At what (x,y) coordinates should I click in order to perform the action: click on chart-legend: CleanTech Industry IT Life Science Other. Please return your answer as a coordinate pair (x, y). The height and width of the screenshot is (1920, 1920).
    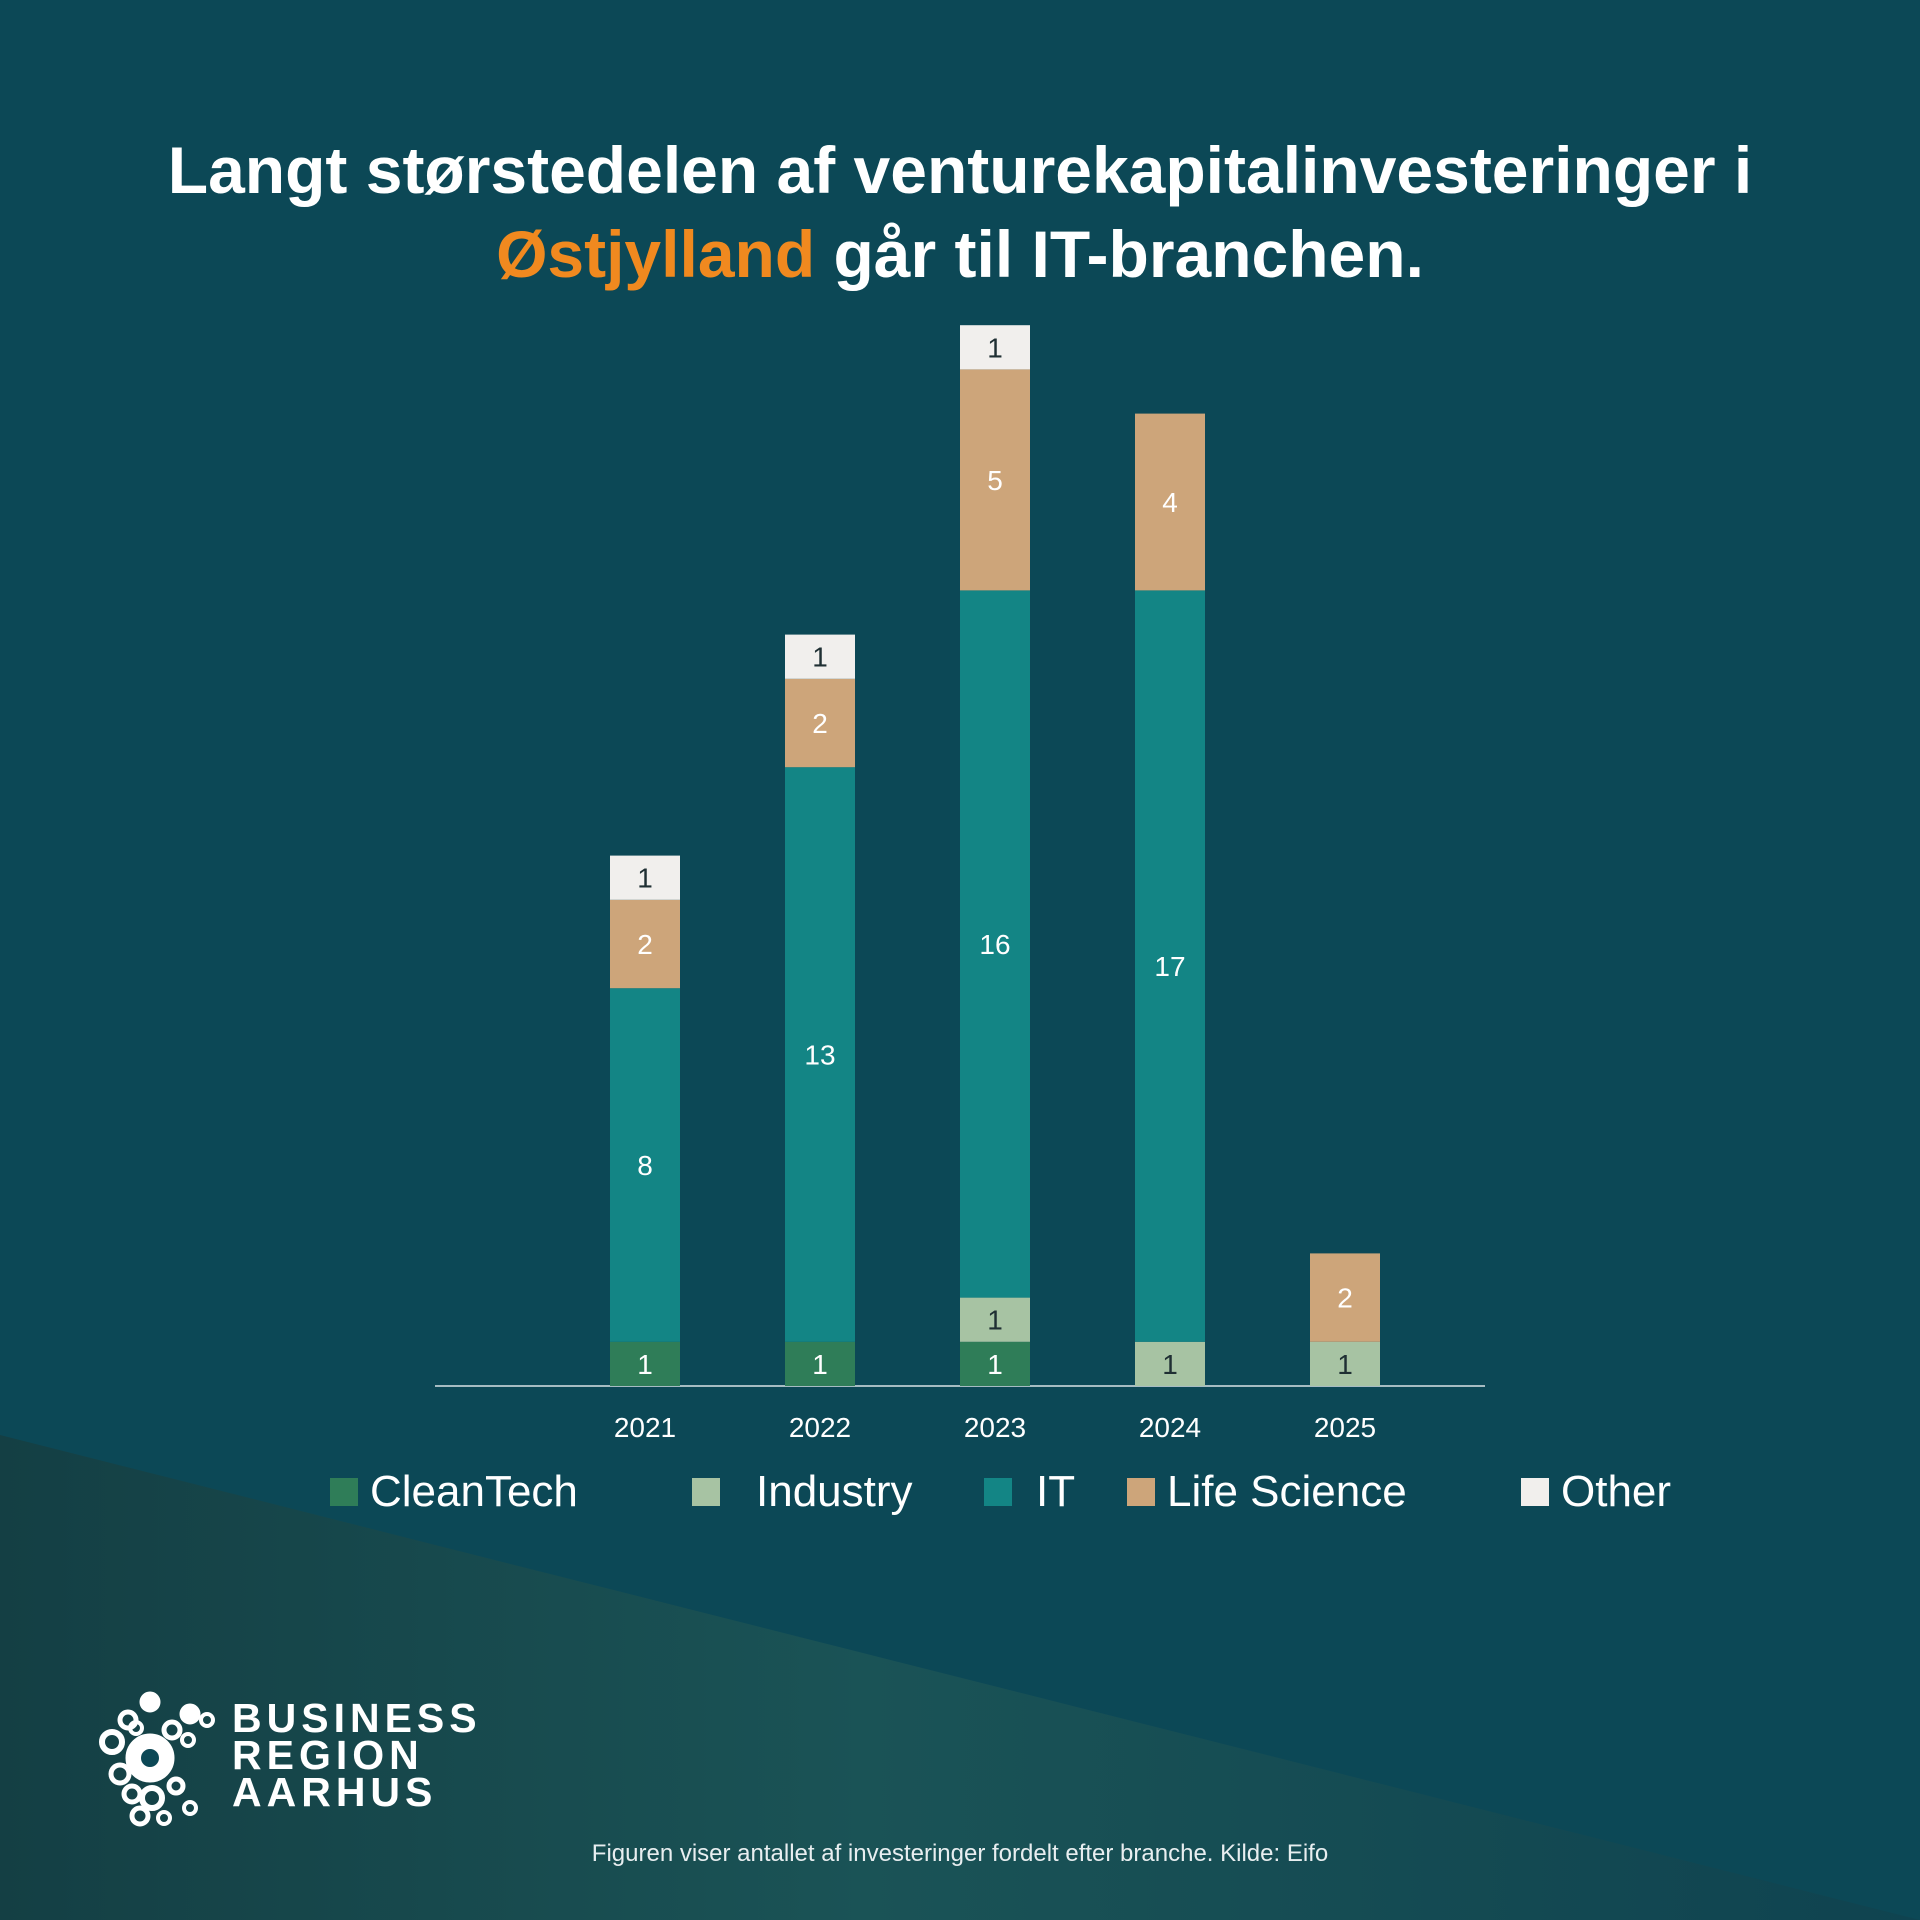
    Looking at the image, I should click on (960, 1492).